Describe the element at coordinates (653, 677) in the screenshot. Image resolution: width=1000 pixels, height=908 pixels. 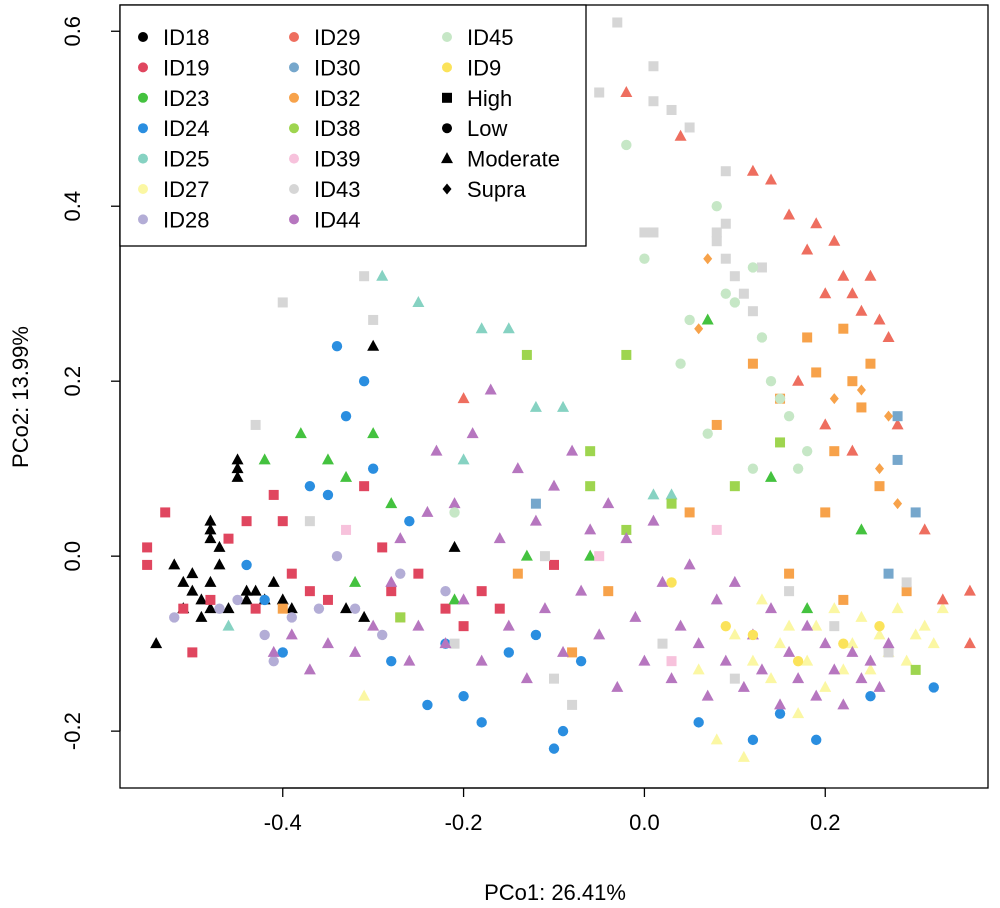
I see `series-id27` at that location.